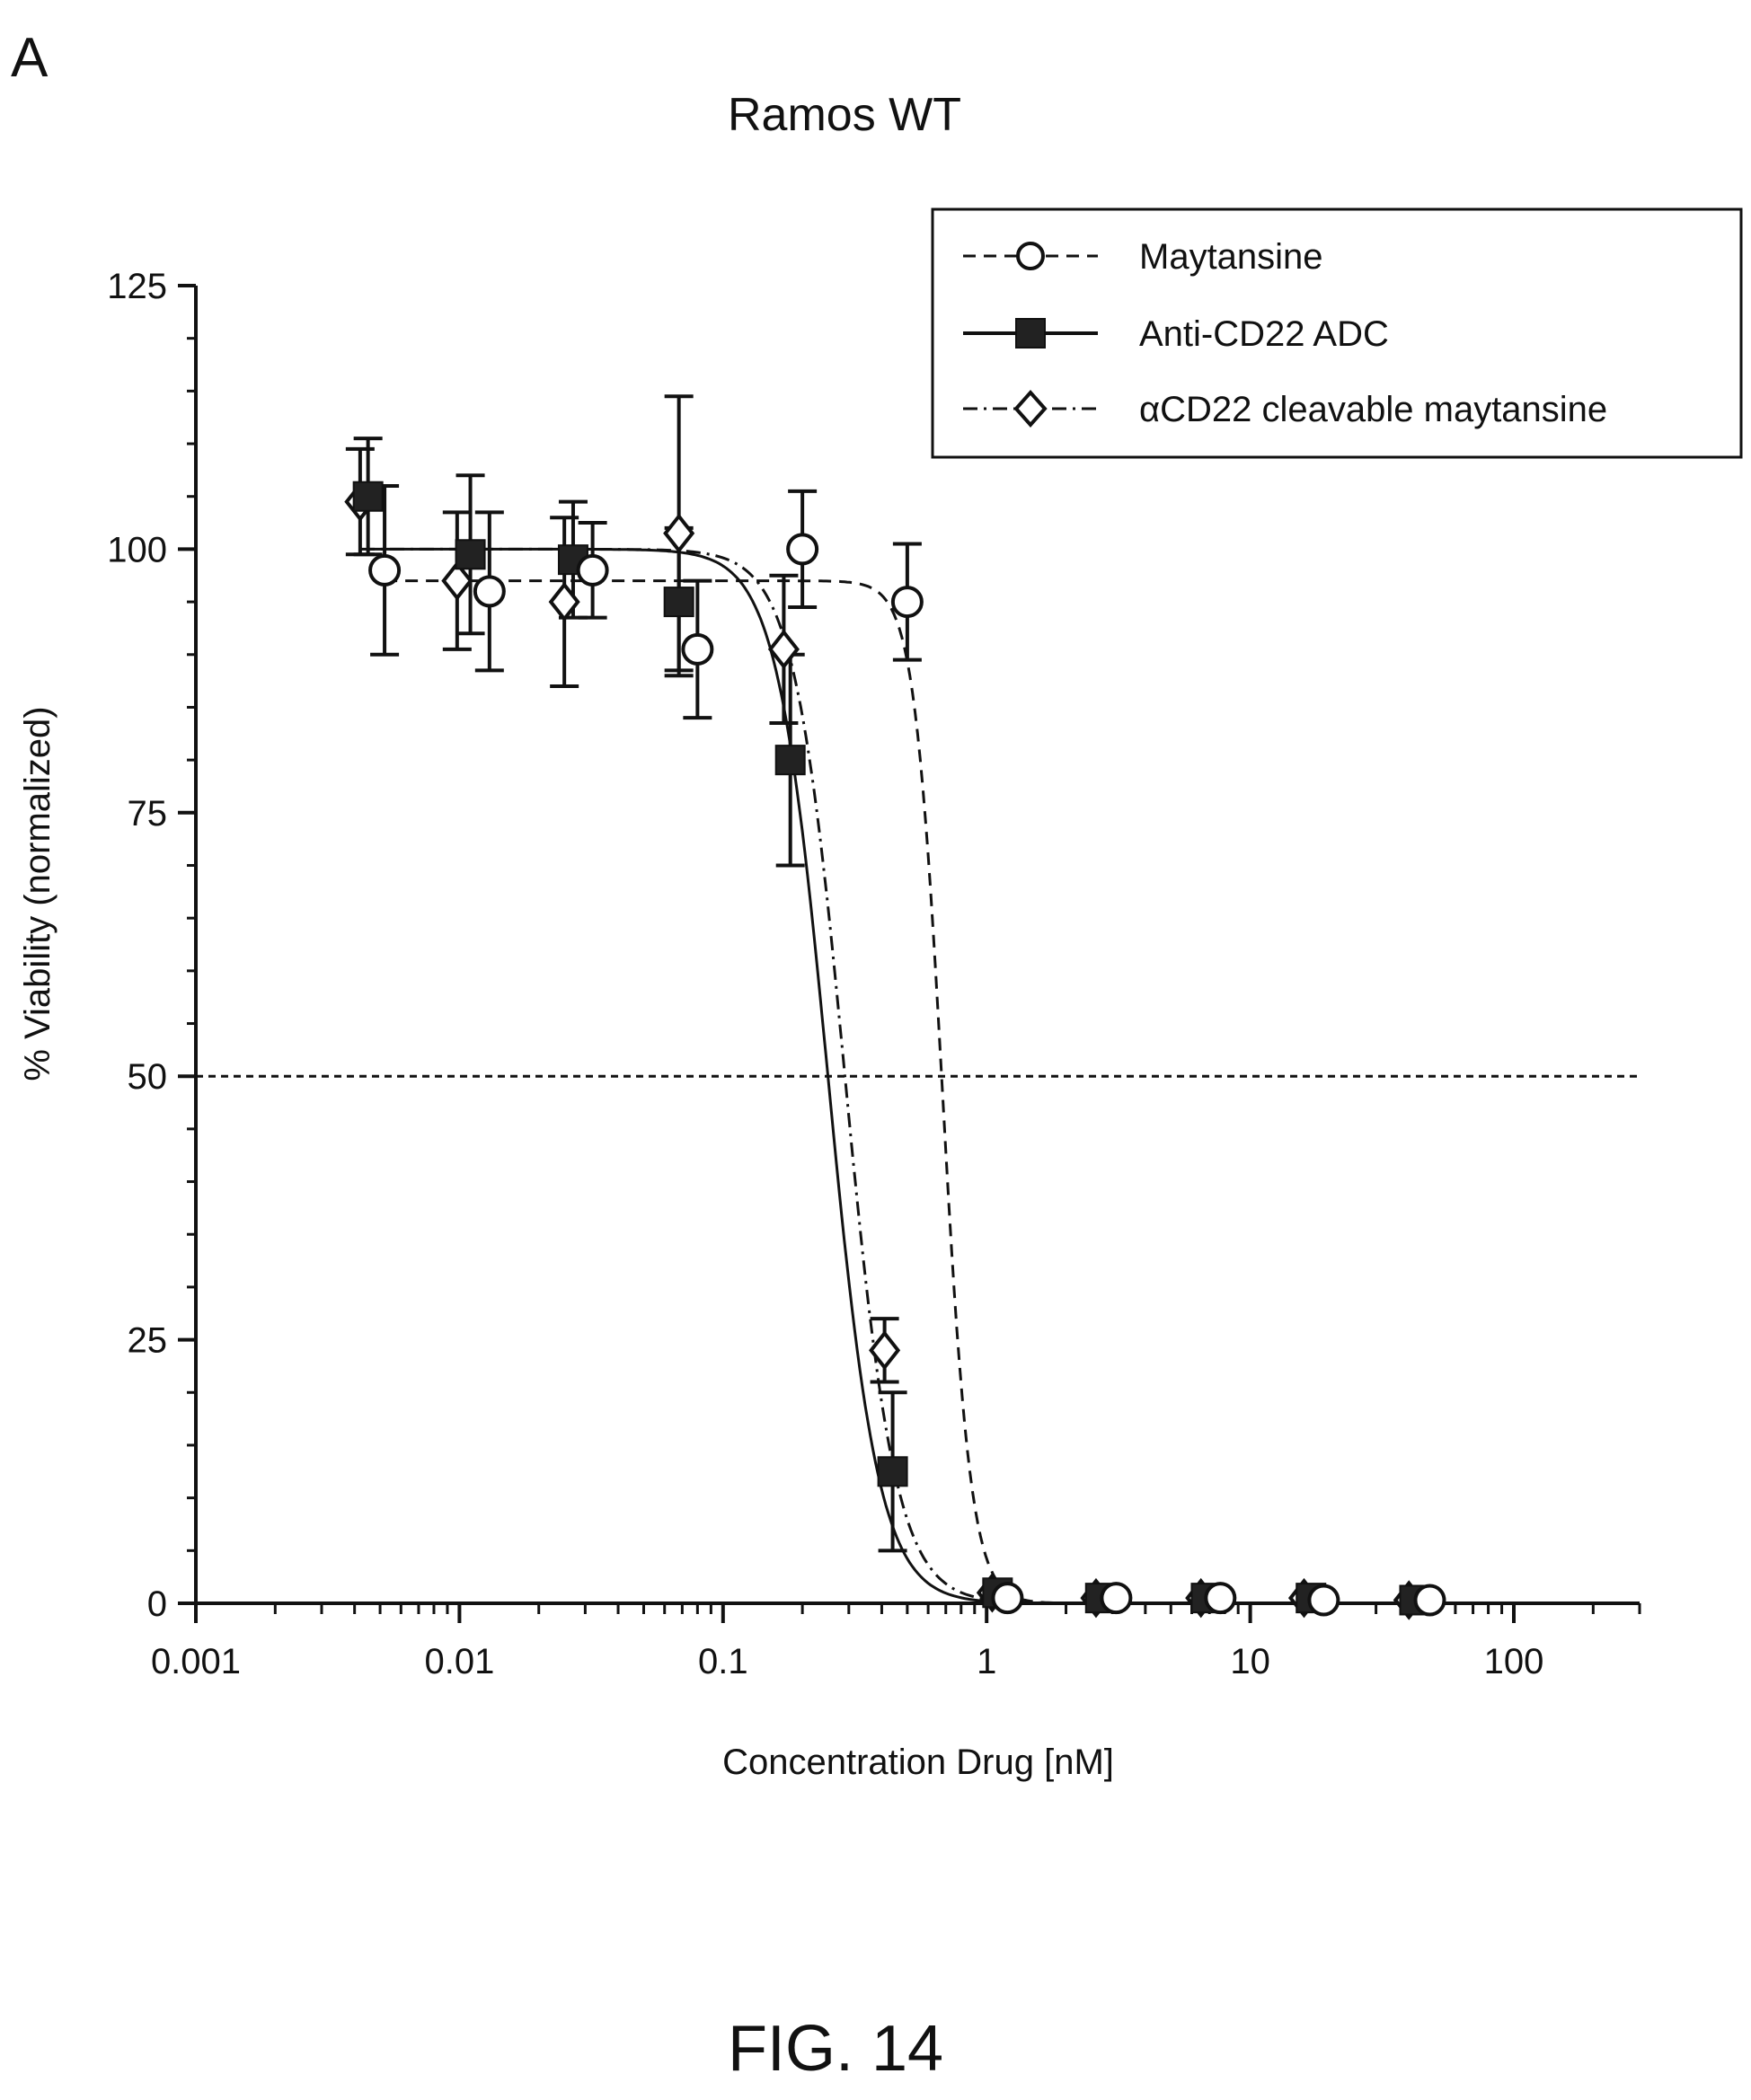 This screenshot has width=1751, height=2100. I want to click on y-tick-label: 25, so click(148, 1341).